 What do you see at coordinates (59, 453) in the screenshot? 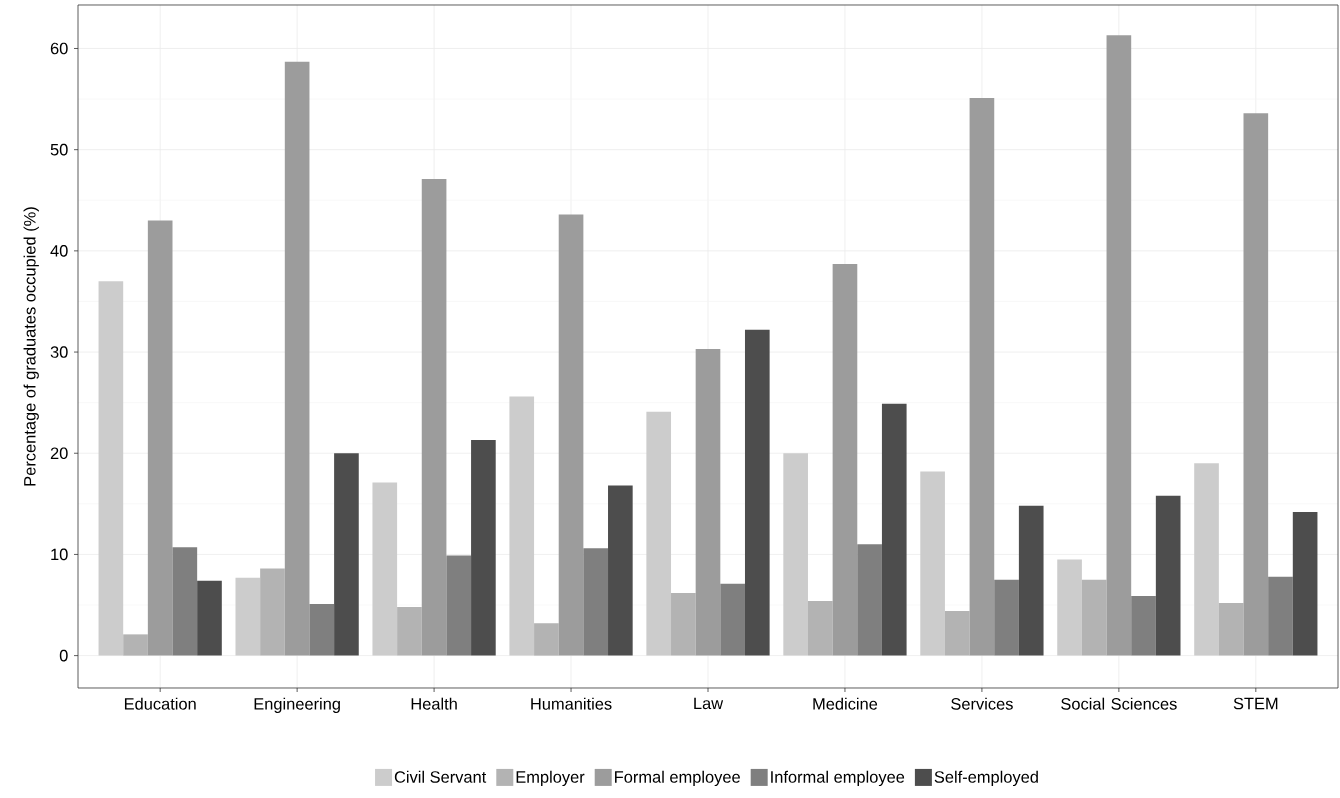
I see `y-tick-label: 20` at bounding box center [59, 453].